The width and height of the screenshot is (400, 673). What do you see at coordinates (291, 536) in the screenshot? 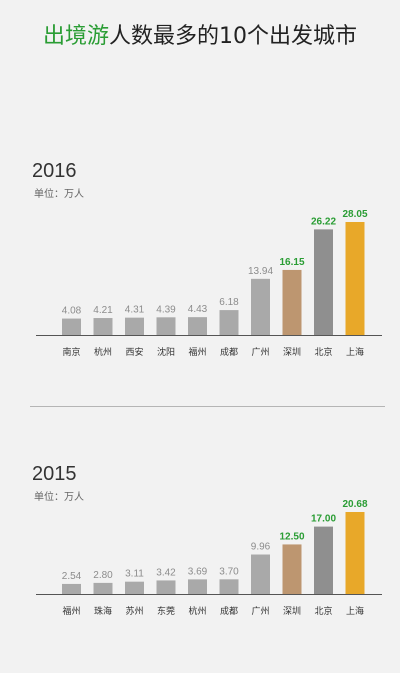
I see `value-label-2015-7: 12.50` at bounding box center [291, 536].